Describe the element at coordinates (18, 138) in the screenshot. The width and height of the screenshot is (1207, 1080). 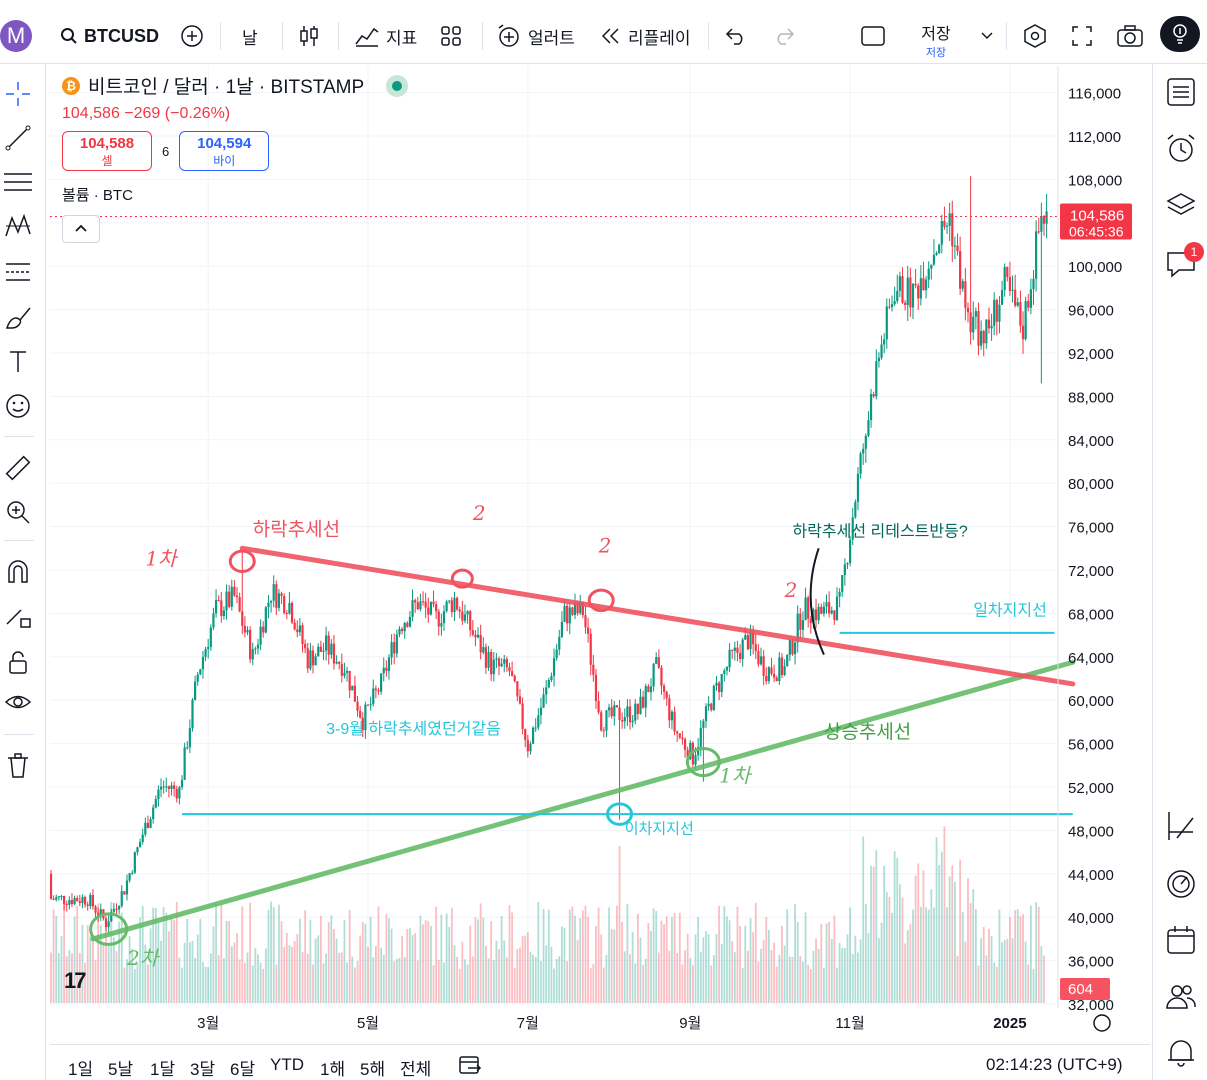
I see `trend-line-icon` at that location.